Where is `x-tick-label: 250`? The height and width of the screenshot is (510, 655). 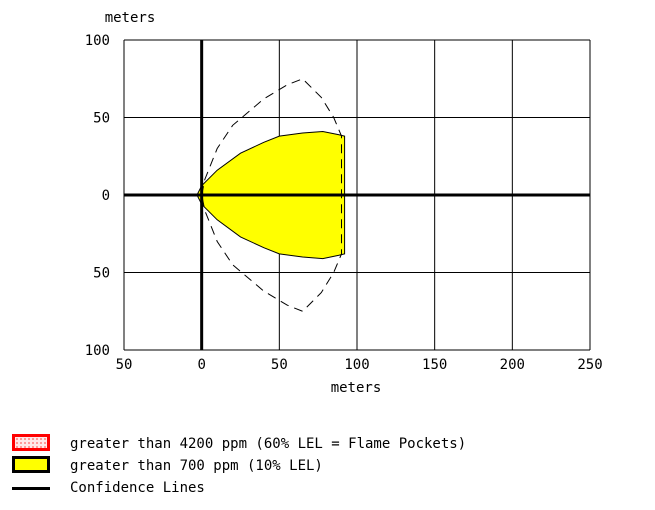
x-tick-label: 250 is located at coordinates (589, 365).